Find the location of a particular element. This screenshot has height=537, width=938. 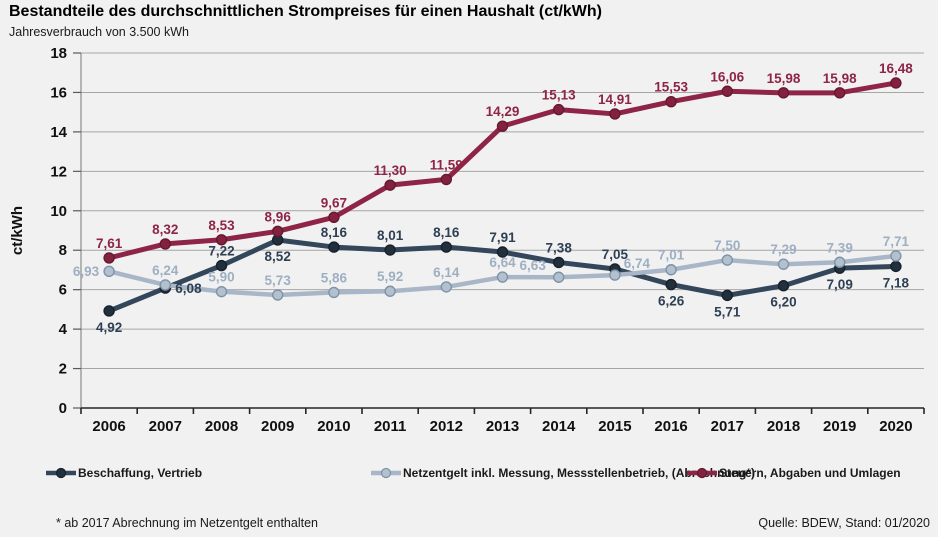

svg-text: 15,53 is located at coordinates (671, 87).